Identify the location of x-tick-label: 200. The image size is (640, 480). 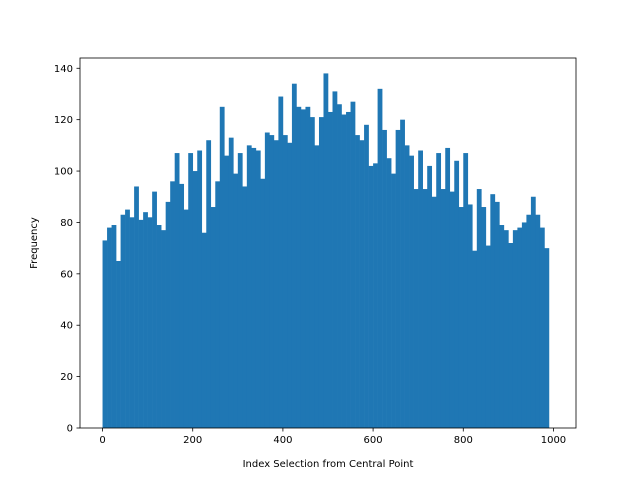
(192, 440).